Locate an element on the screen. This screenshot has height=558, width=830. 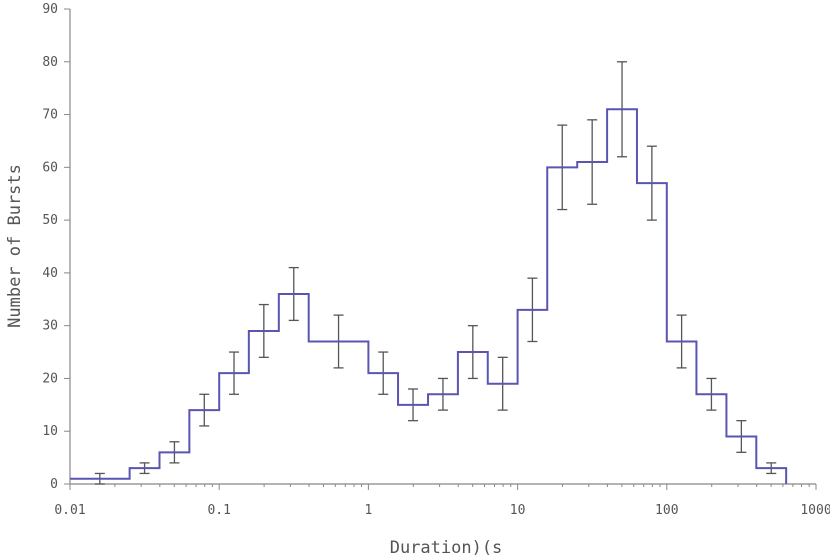
y-tick-label: 20 is located at coordinates (50, 378).